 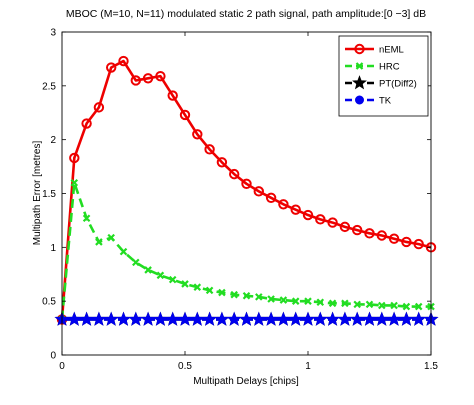 What do you see at coordinates (394, 305) in the screenshot?
I see `point-hrc-27-stroke-b` at bounding box center [394, 305].